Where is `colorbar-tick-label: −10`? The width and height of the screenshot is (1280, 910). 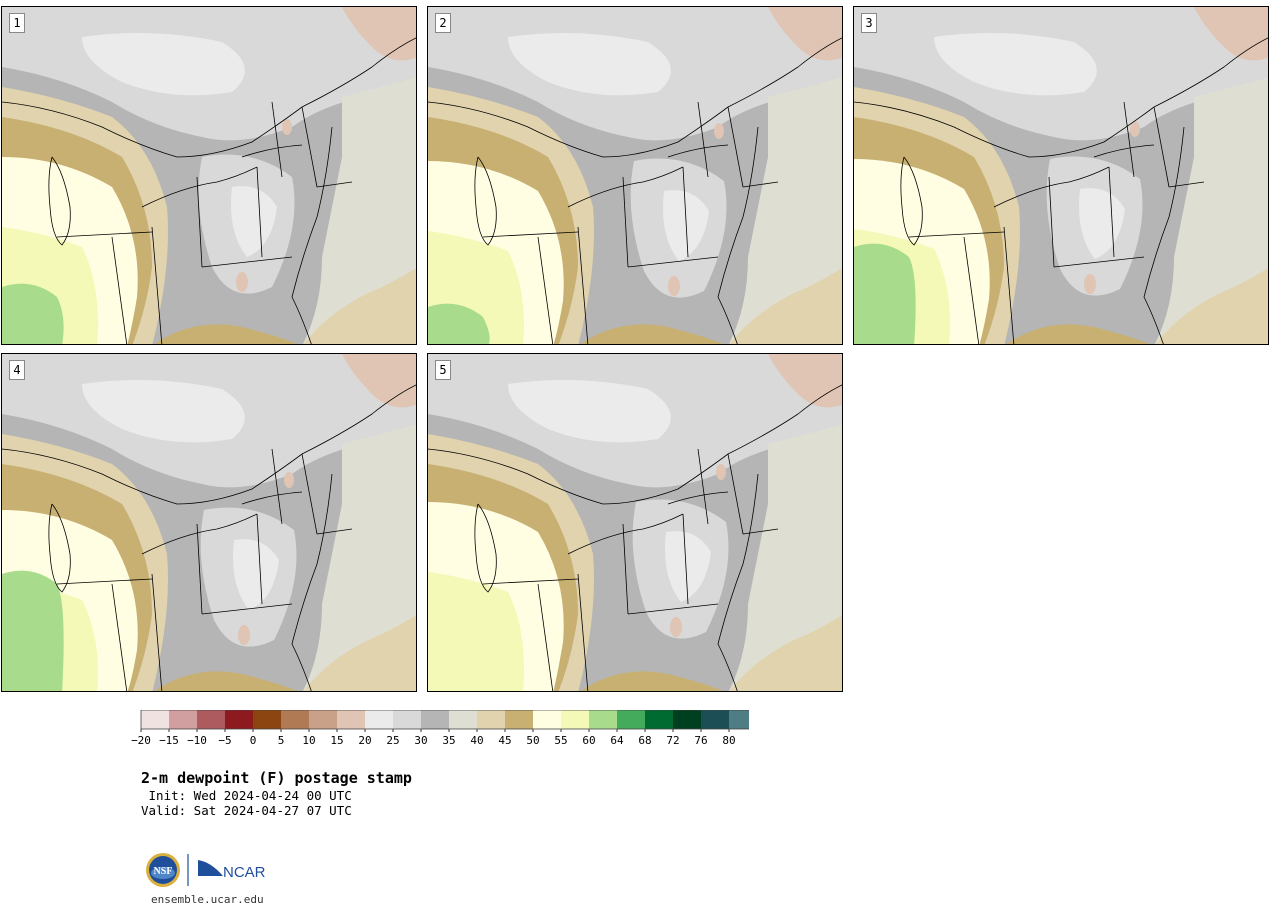 colorbar-tick-label: −10 is located at coordinates (197, 740).